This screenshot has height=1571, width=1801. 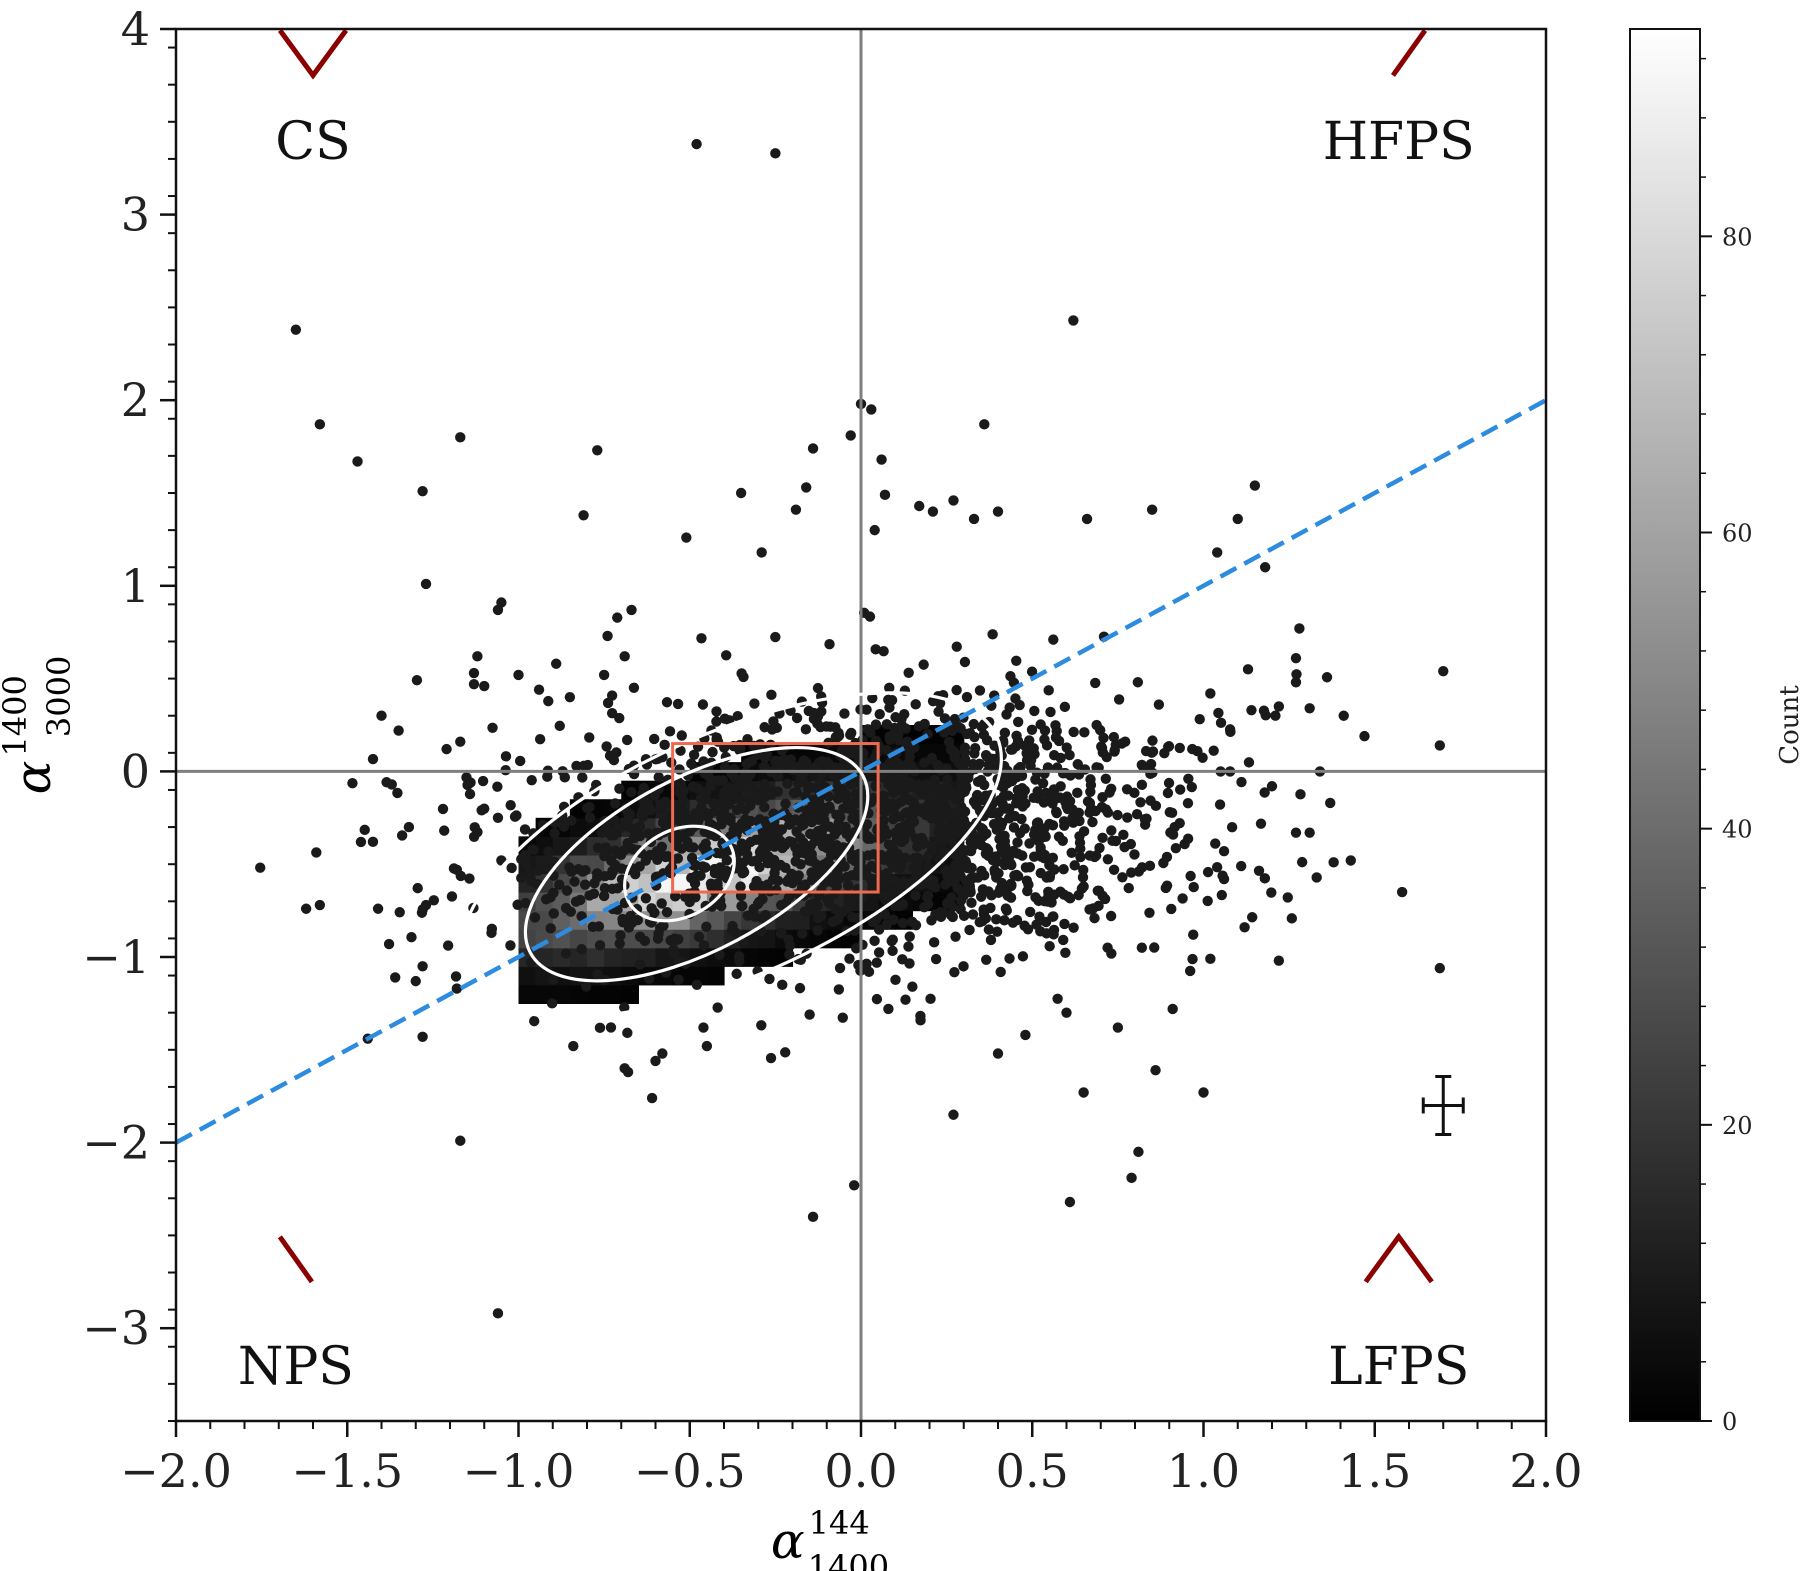 I want to click on quadrant-label-hfps: HFPS, so click(x=1399, y=142).